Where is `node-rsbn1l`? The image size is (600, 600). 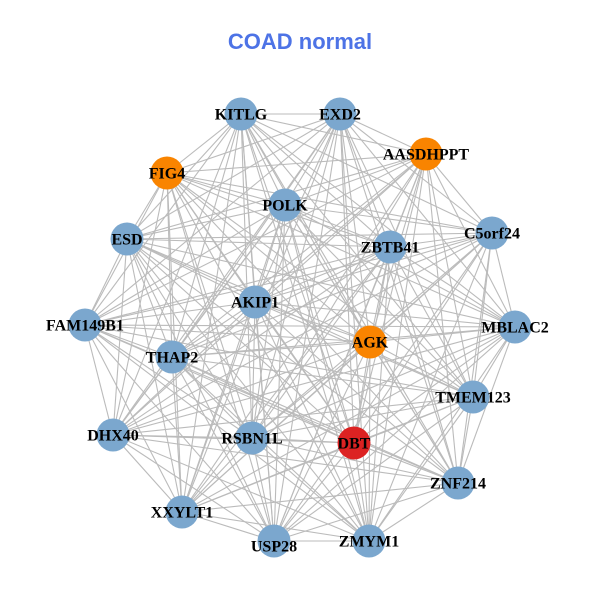
node-rsbn1l is located at coordinates (252, 438).